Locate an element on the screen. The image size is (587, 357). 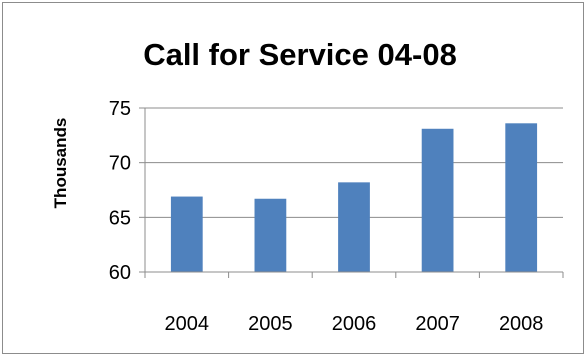
x-tick-label: 2005 is located at coordinates (270, 324).